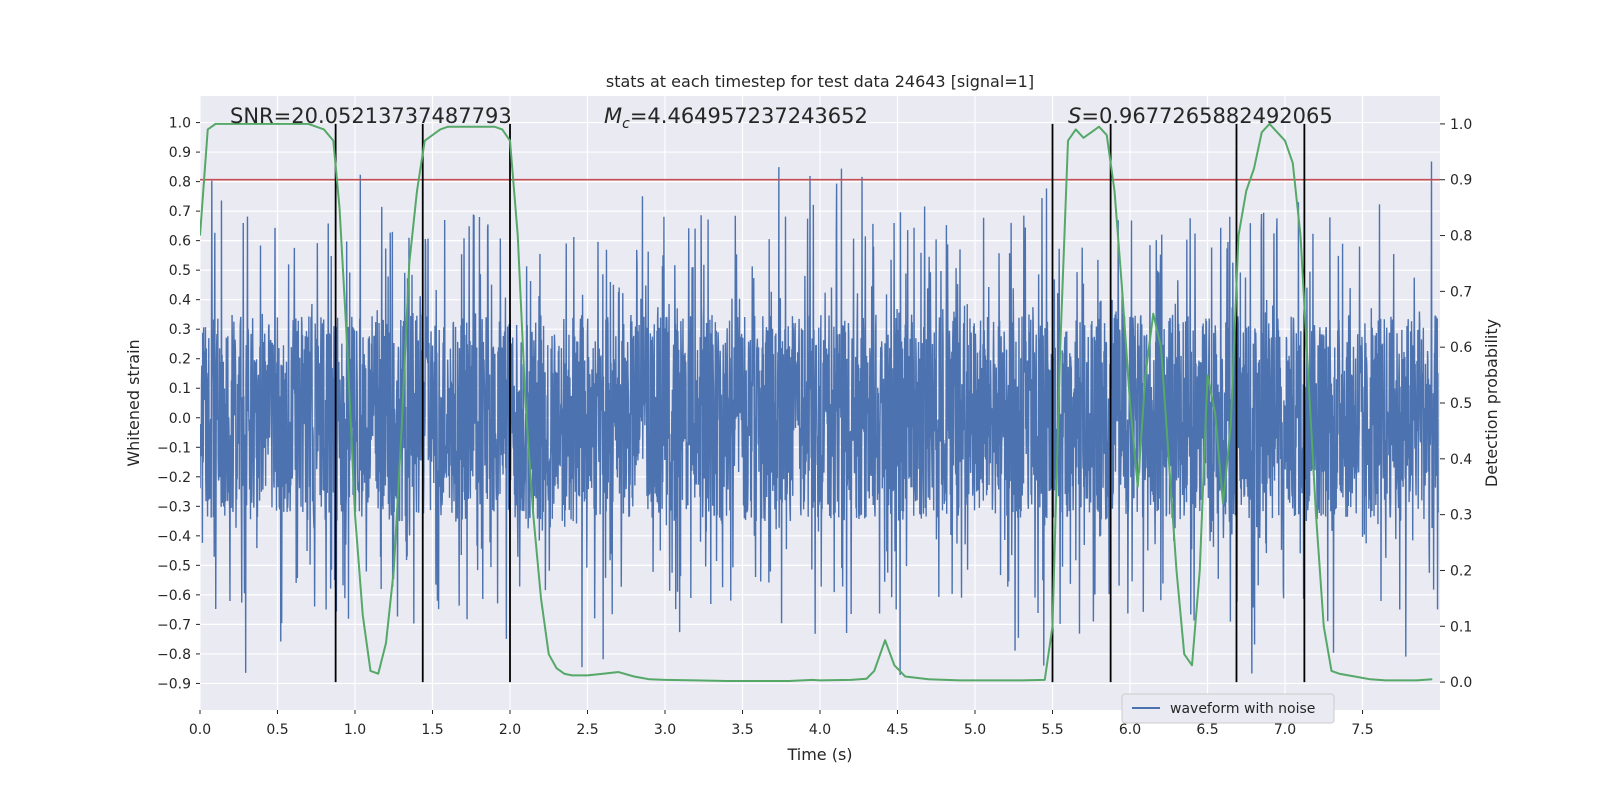 This screenshot has height=800, width=1600. I want to click on y-right-tick-label: 0.8, so click(1461, 237).